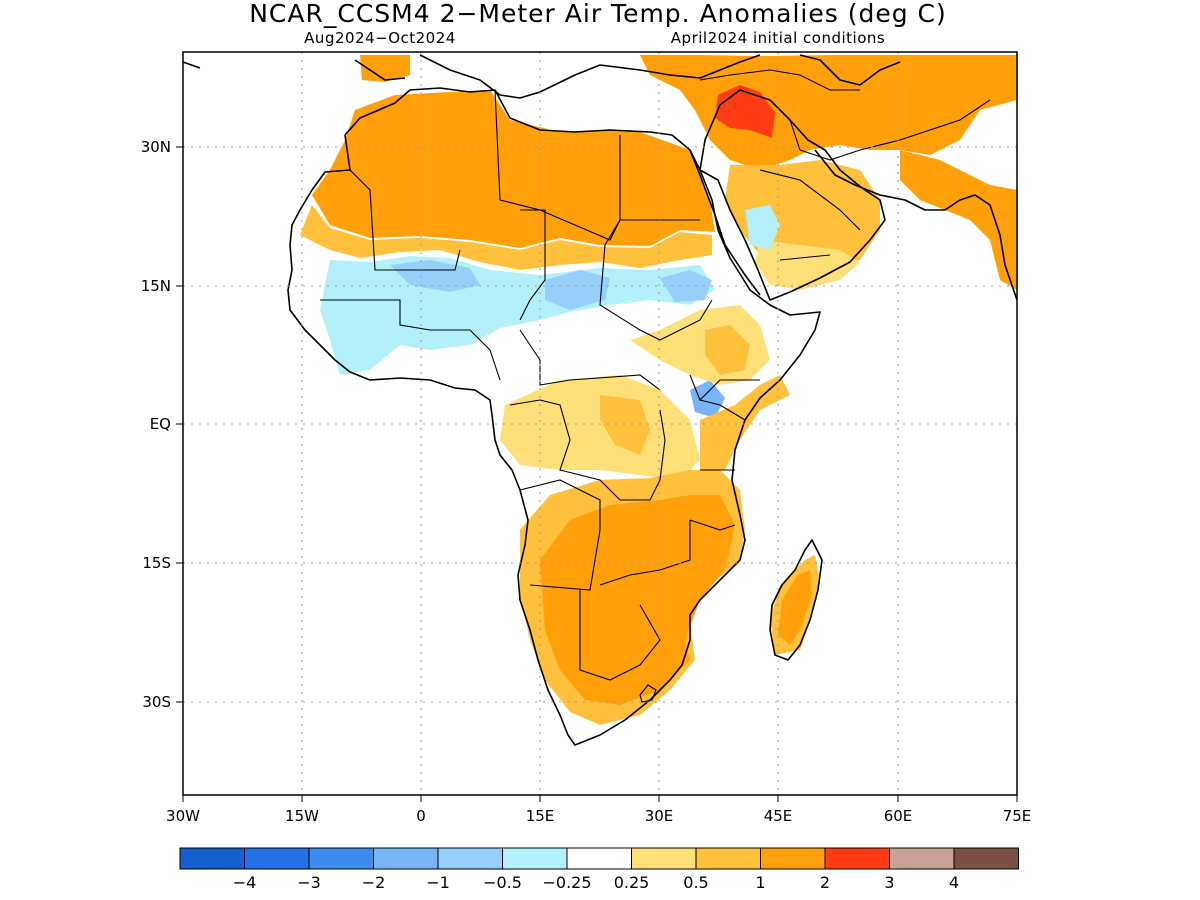 The width and height of the screenshot is (1200, 900). I want to click on lon-label: 15W, so click(302, 816).